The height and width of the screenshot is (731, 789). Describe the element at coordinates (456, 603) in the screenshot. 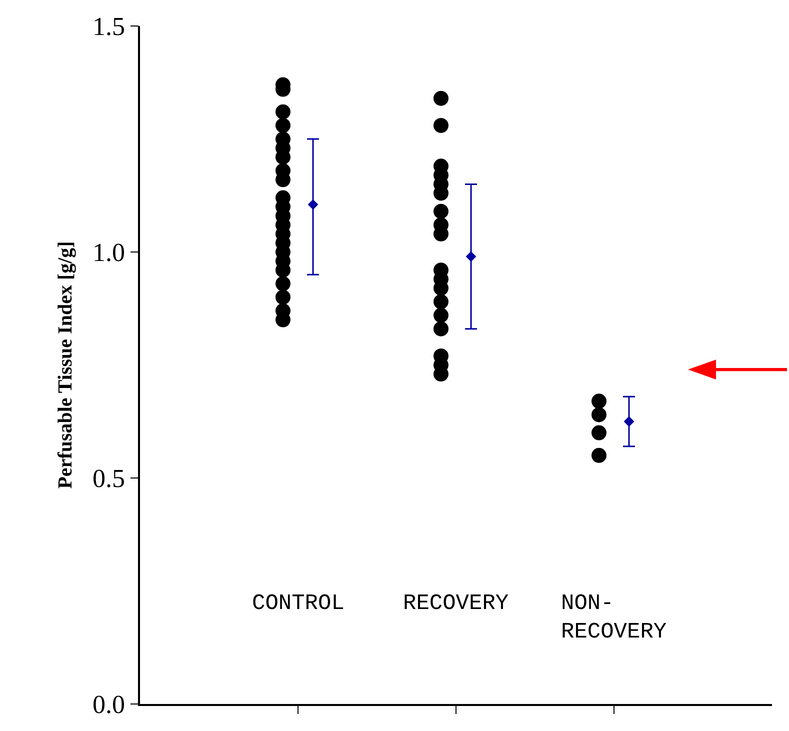

I see `x-tick-label: RECOVERY` at that location.